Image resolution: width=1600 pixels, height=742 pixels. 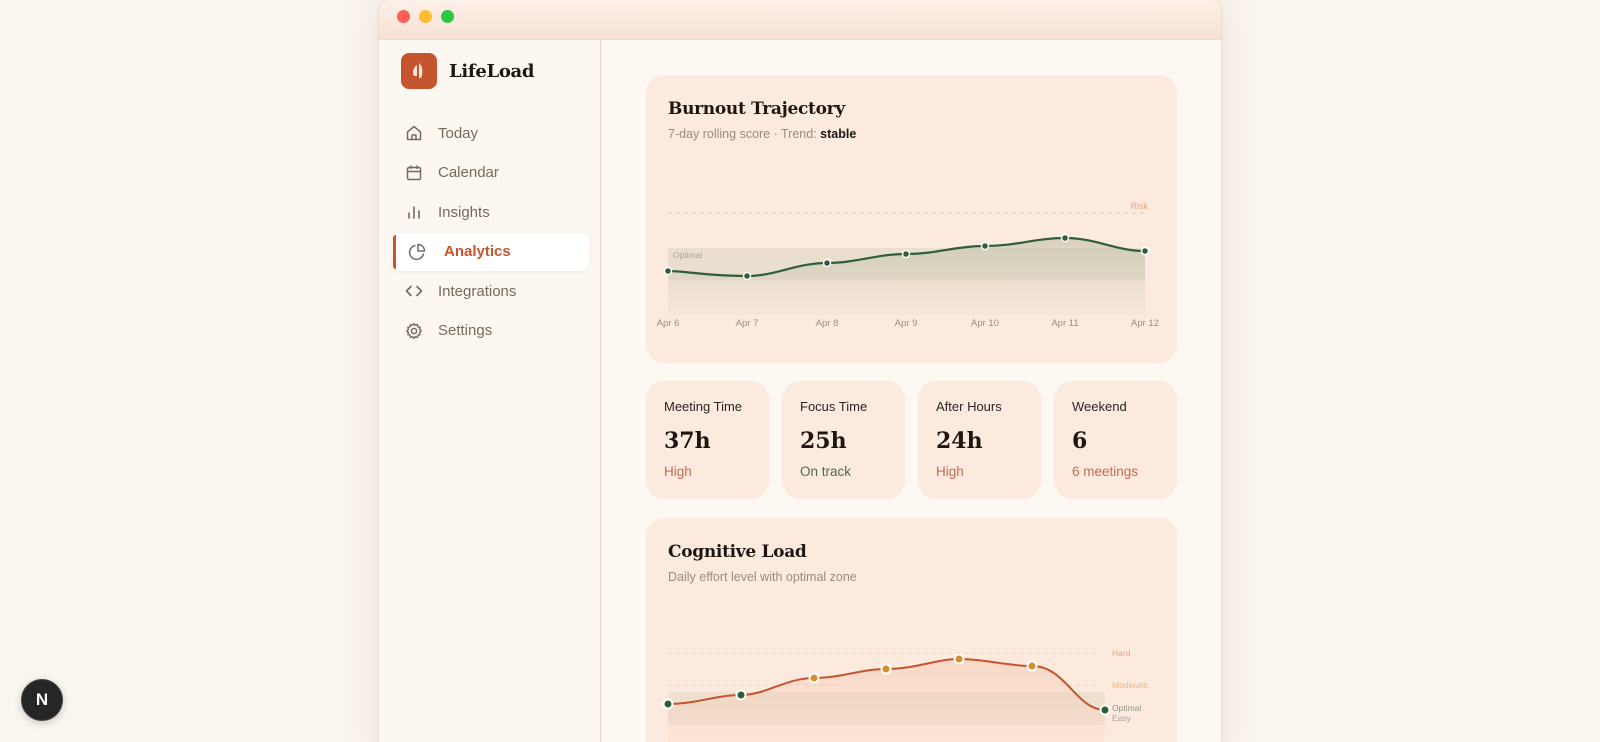 What do you see at coordinates (838, 134) in the screenshot?
I see `trend-value: stable` at bounding box center [838, 134].